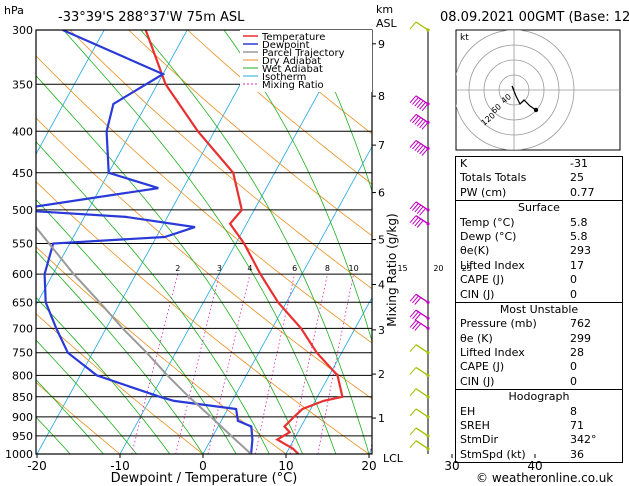  I want to click on km-tick-label: 6, so click(381, 193).